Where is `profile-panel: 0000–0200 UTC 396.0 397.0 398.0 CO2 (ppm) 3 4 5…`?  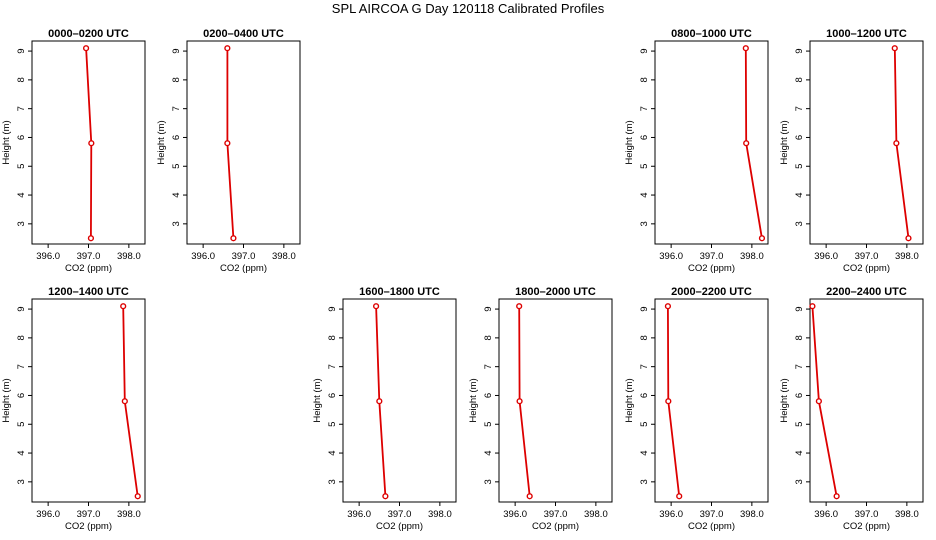
profile-panel: 0000–0200 UTC 396.0 397.0 398.0 CO2 (ppm) 3 4 5… is located at coordinates (73, 151).